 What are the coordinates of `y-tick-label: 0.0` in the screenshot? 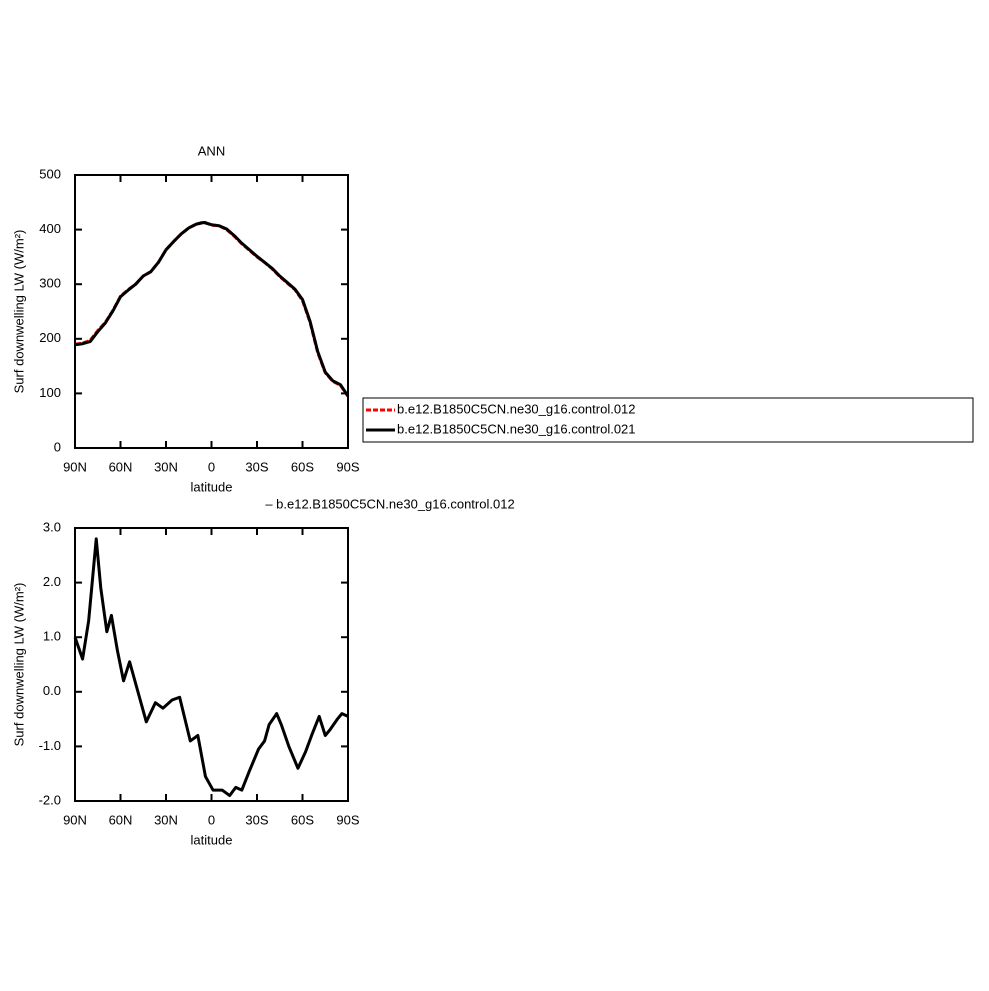 It's located at (52, 690).